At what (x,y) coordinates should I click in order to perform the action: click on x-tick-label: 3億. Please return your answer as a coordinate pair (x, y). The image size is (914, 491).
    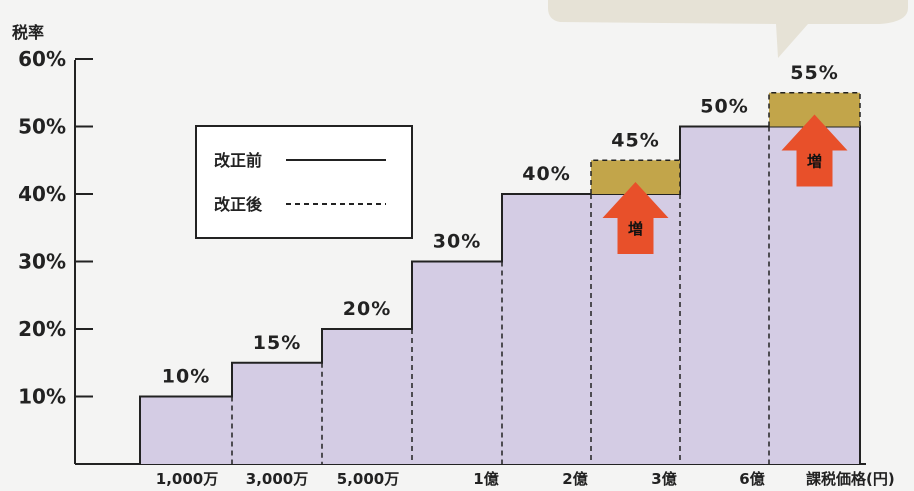
    Looking at the image, I should click on (663, 479).